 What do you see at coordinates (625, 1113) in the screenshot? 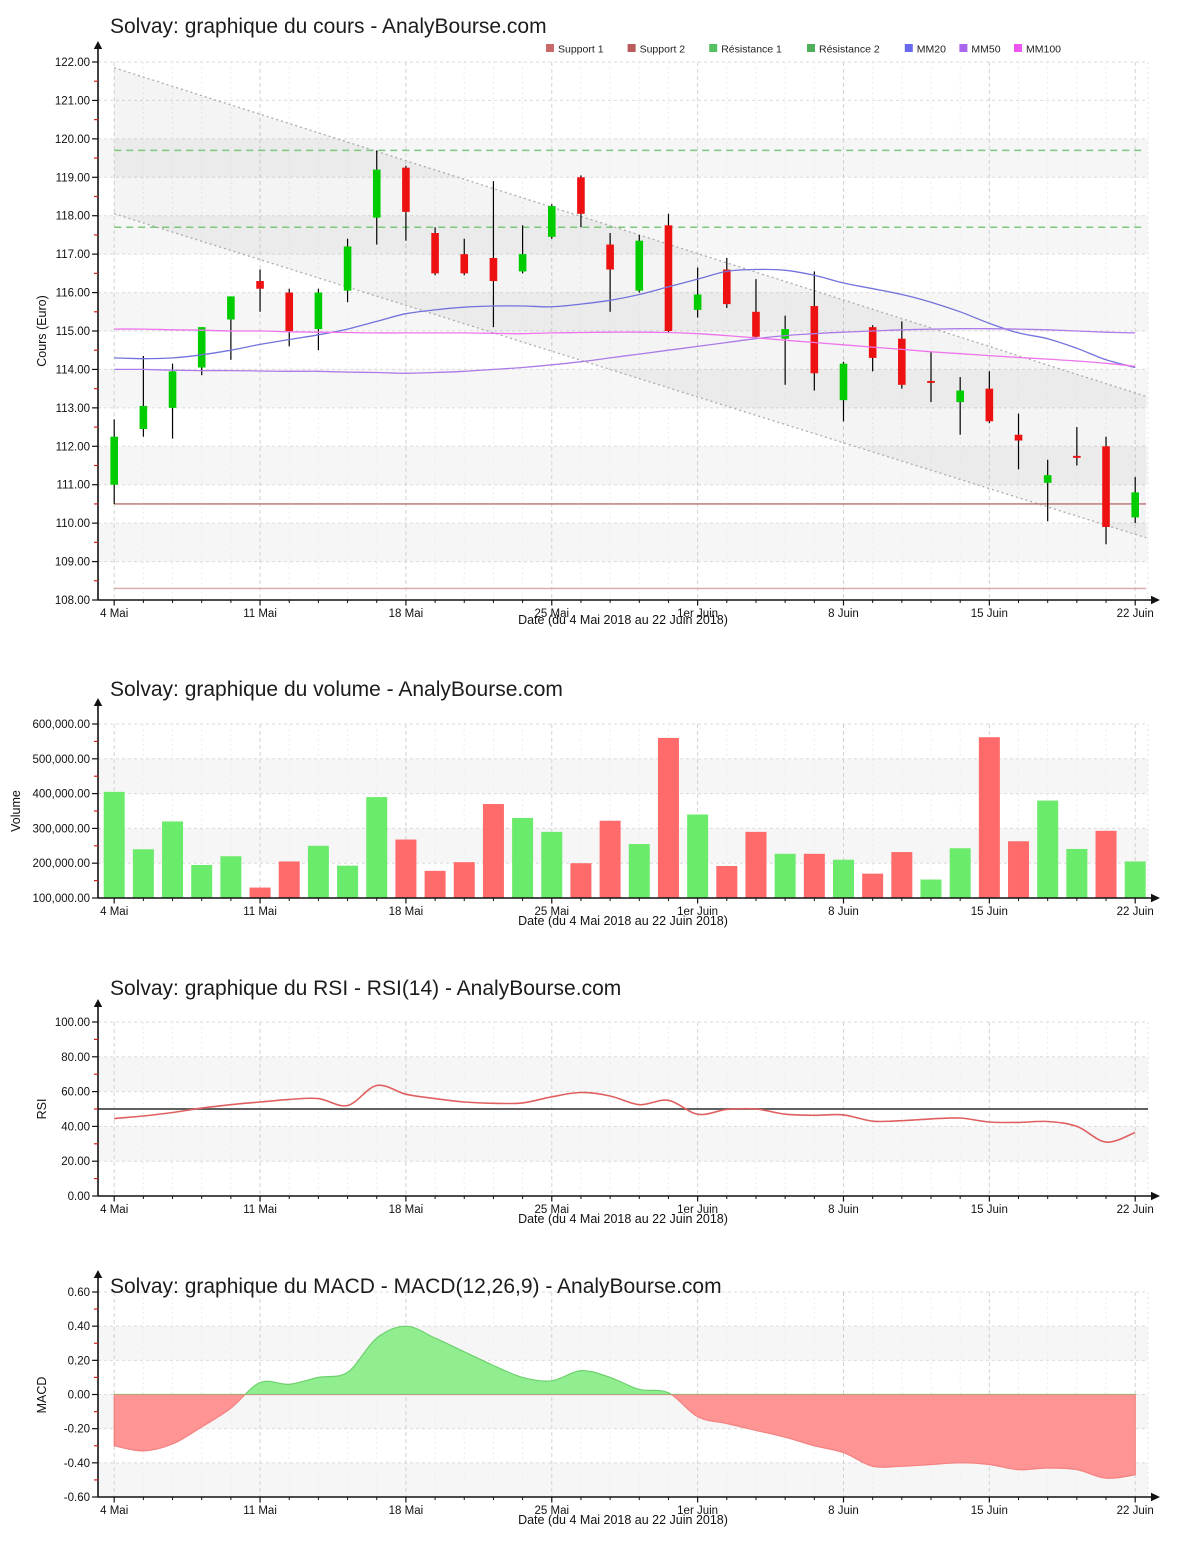
I see `rsi-line` at bounding box center [625, 1113].